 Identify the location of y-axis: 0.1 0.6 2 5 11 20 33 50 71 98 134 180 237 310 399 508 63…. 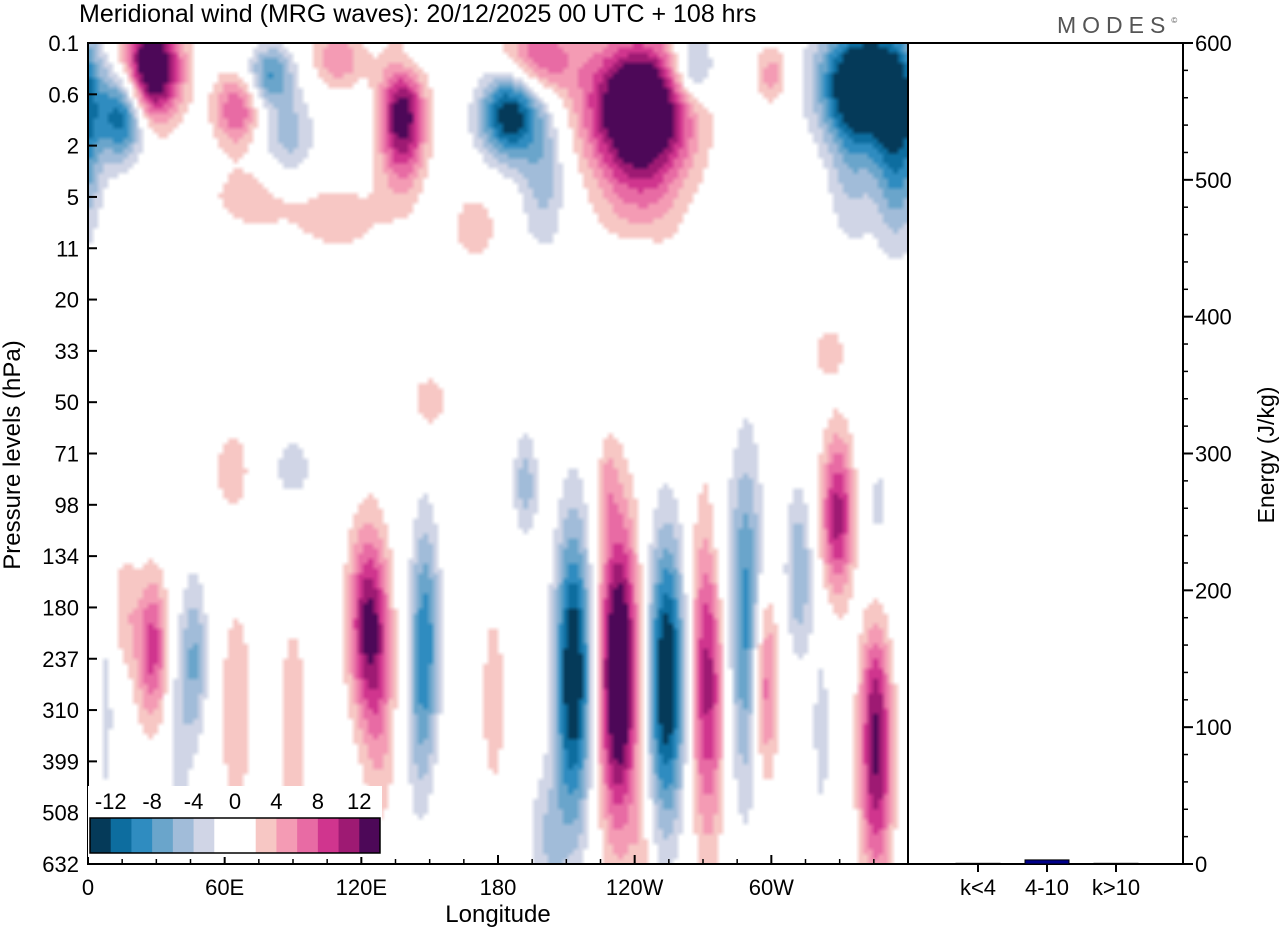
(69, 454).